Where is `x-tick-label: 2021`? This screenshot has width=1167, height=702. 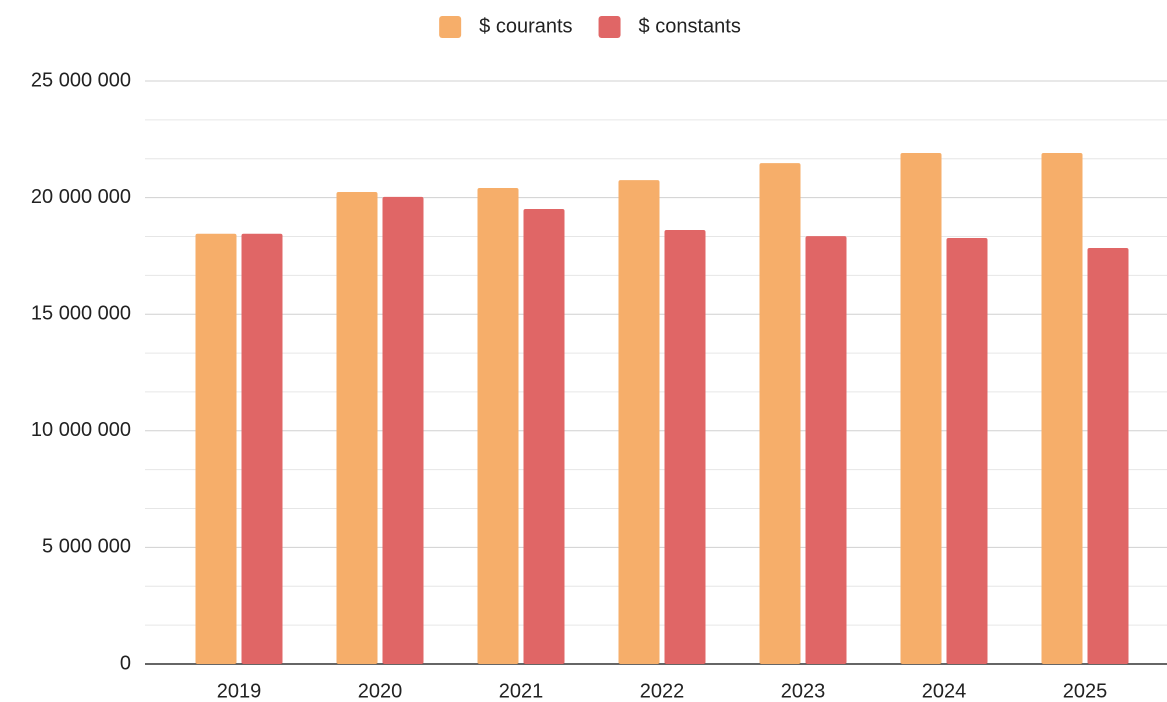 x-tick-label: 2021 is located at coordinates (521, 691).